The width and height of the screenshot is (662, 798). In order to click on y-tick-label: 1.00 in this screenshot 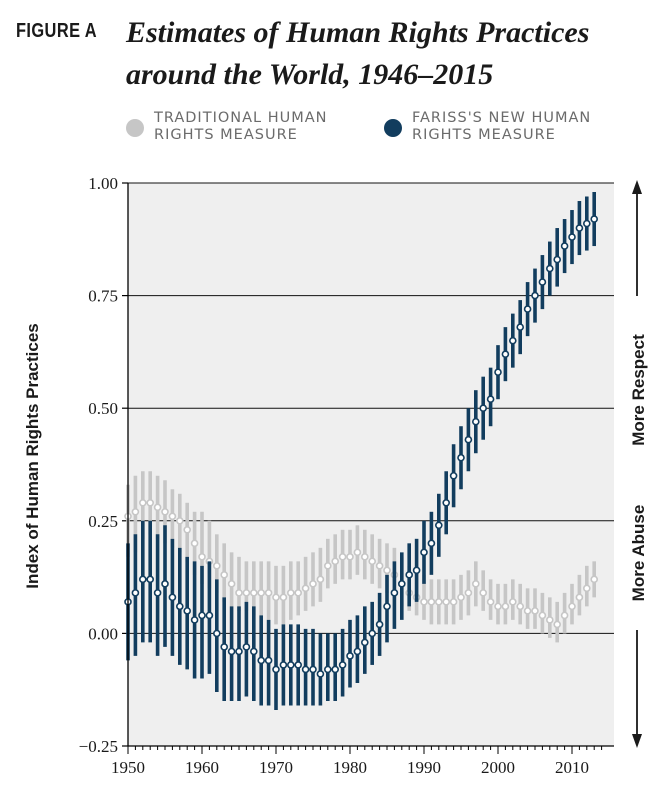, I will do `click(103, 183)`.